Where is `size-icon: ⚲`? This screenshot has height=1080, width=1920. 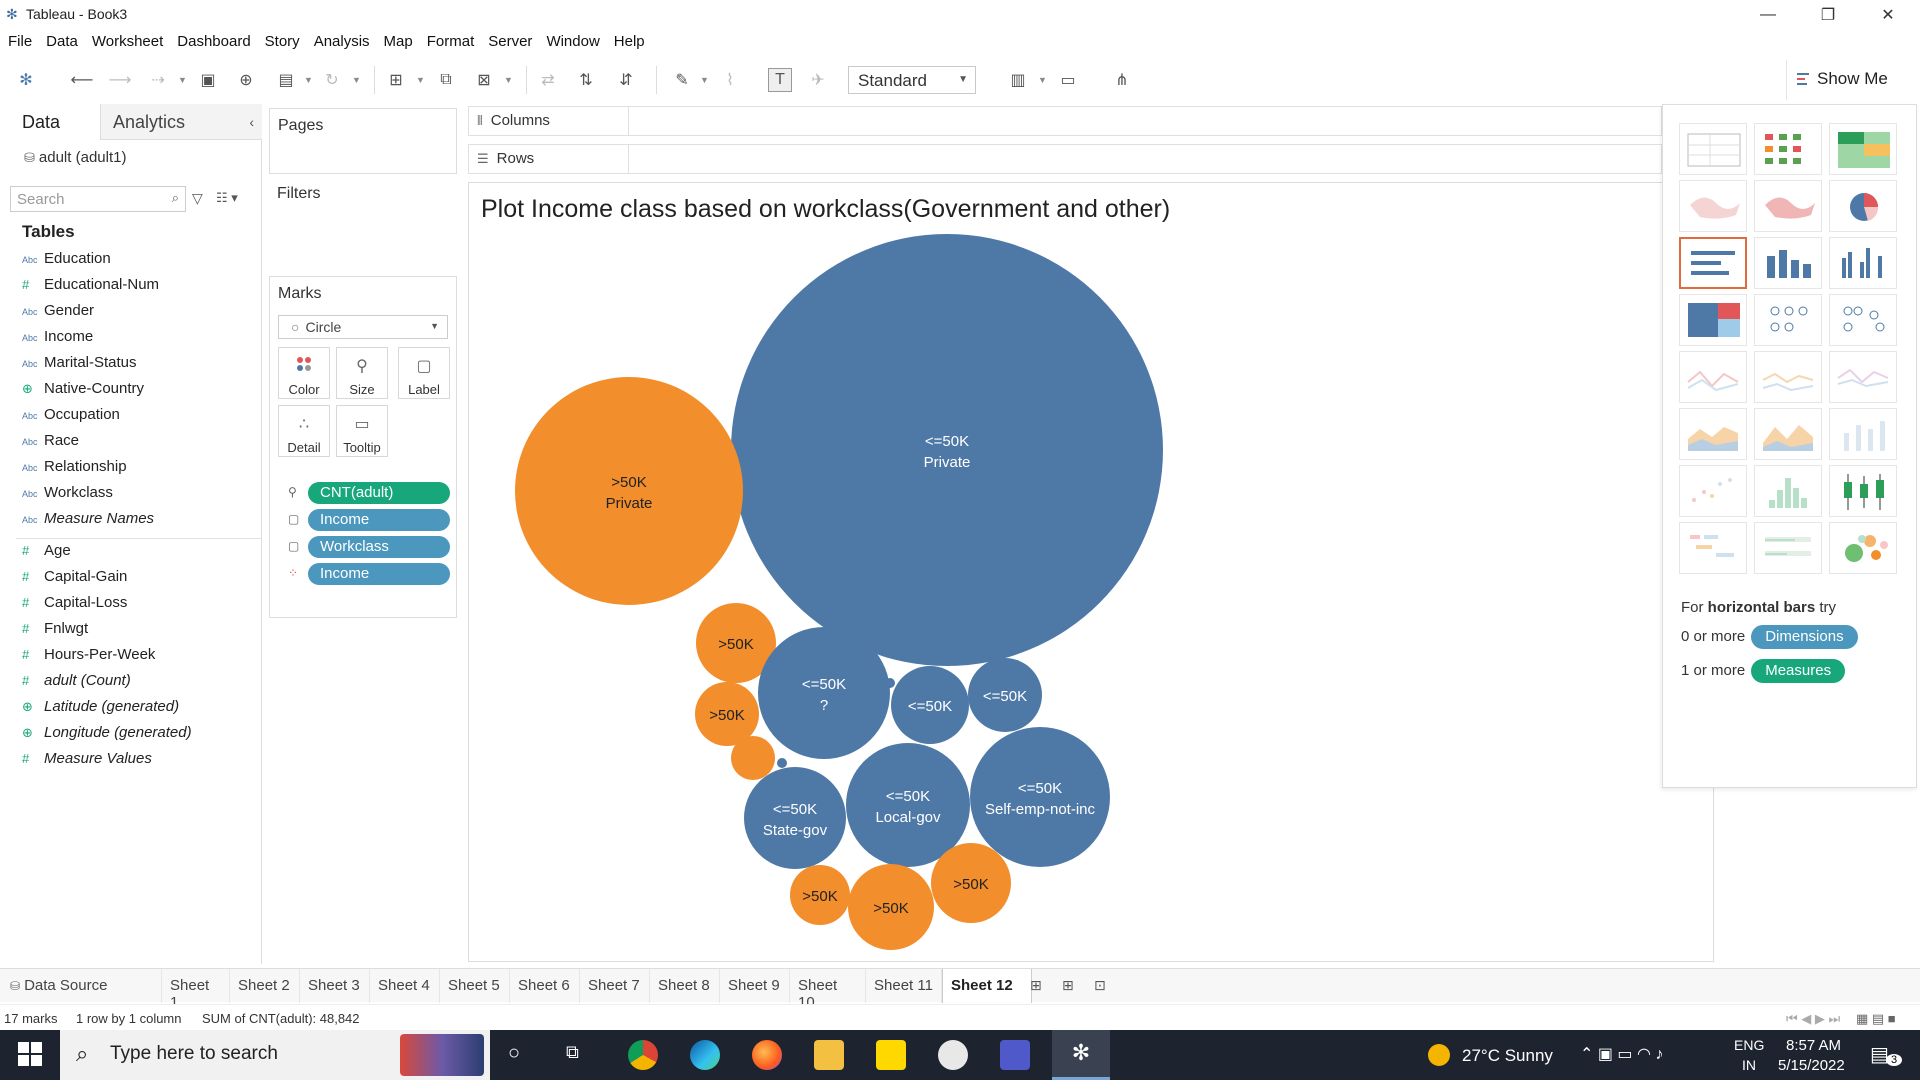 size-icon: ⚲ is located at coordinates (292, 492).